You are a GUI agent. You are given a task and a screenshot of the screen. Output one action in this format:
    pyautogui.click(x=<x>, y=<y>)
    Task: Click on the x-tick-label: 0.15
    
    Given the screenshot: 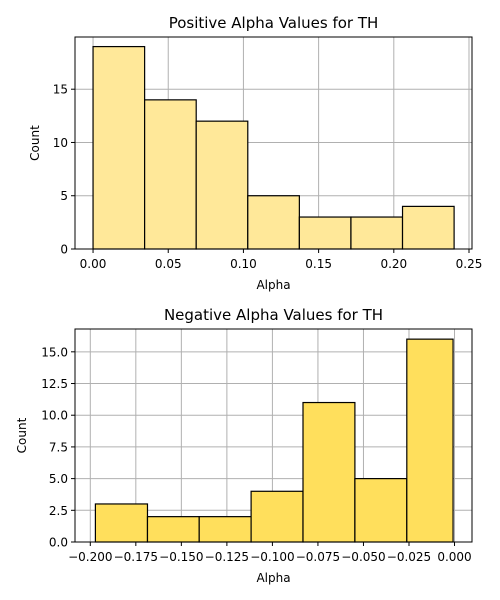 What is the action you would take?
    pyautogui.click(x=318, y=264)
    